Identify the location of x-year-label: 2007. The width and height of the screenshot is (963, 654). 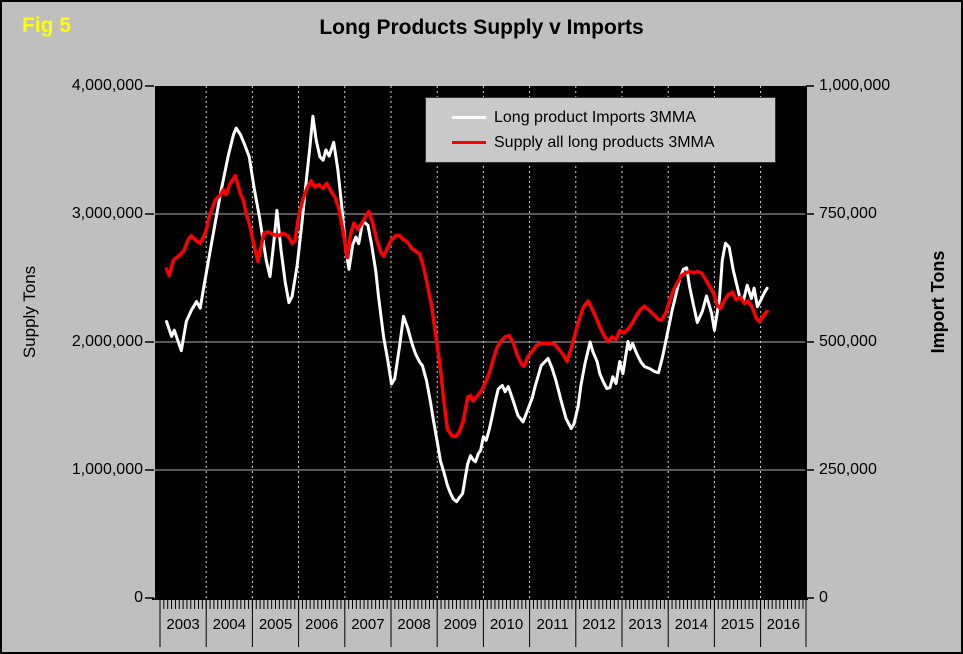
(368, 624).